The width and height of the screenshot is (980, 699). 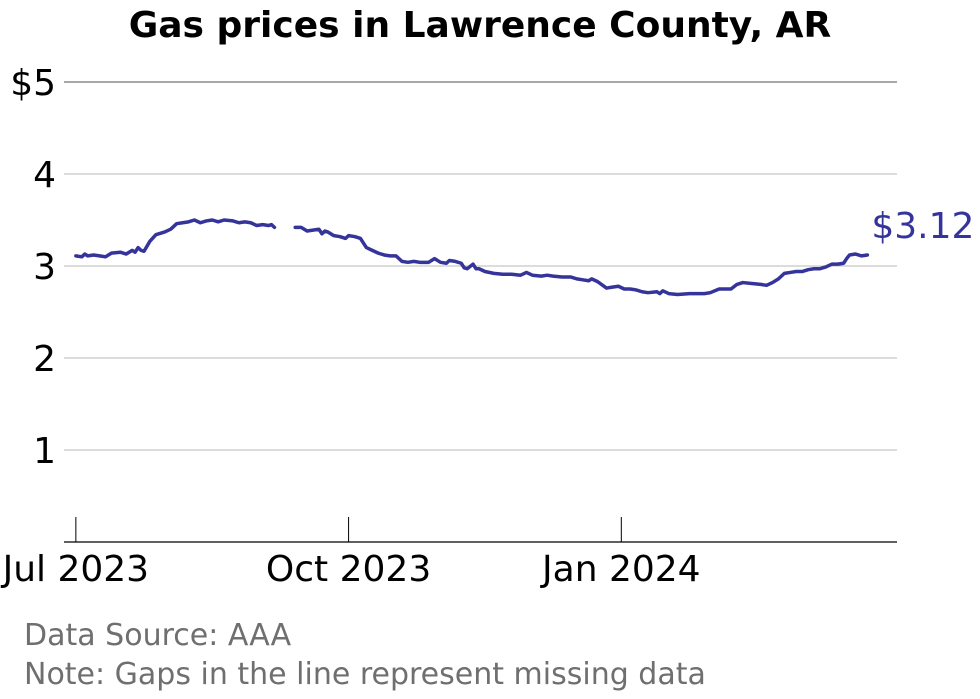 What do you see at coordinates (44, 359) in the screenshot?
I see `y-tick-label: 2` at bounding box center [44, 359].